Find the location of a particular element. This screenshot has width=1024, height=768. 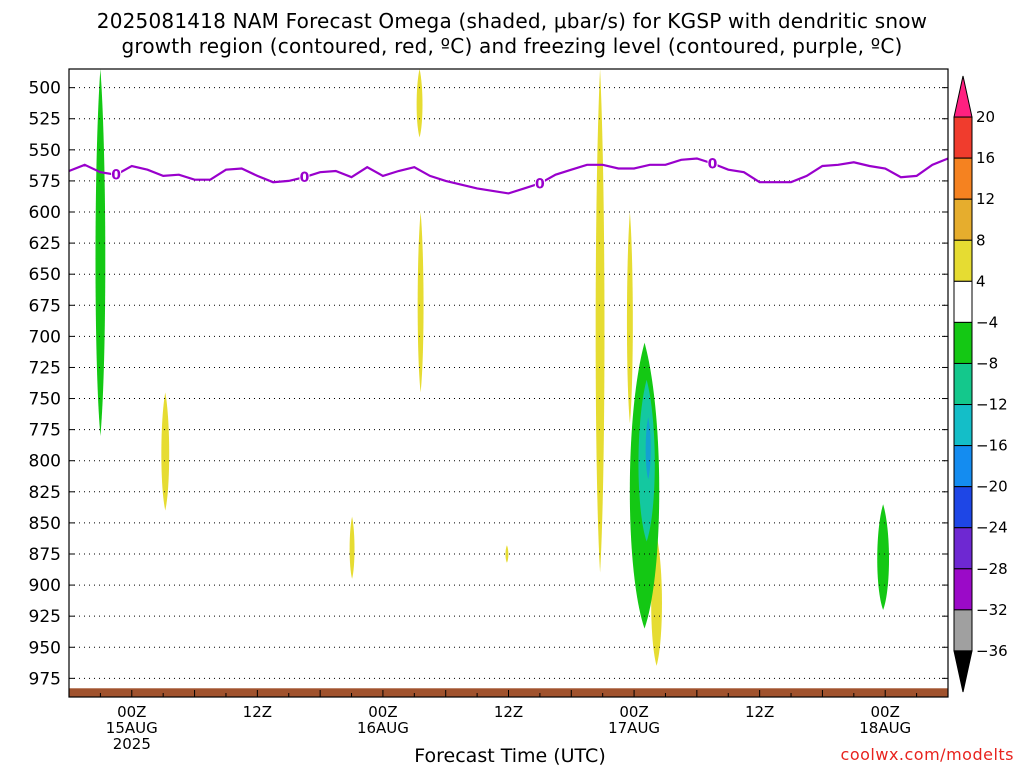

colorbar-cap-top is located at coordinates (963, 96).